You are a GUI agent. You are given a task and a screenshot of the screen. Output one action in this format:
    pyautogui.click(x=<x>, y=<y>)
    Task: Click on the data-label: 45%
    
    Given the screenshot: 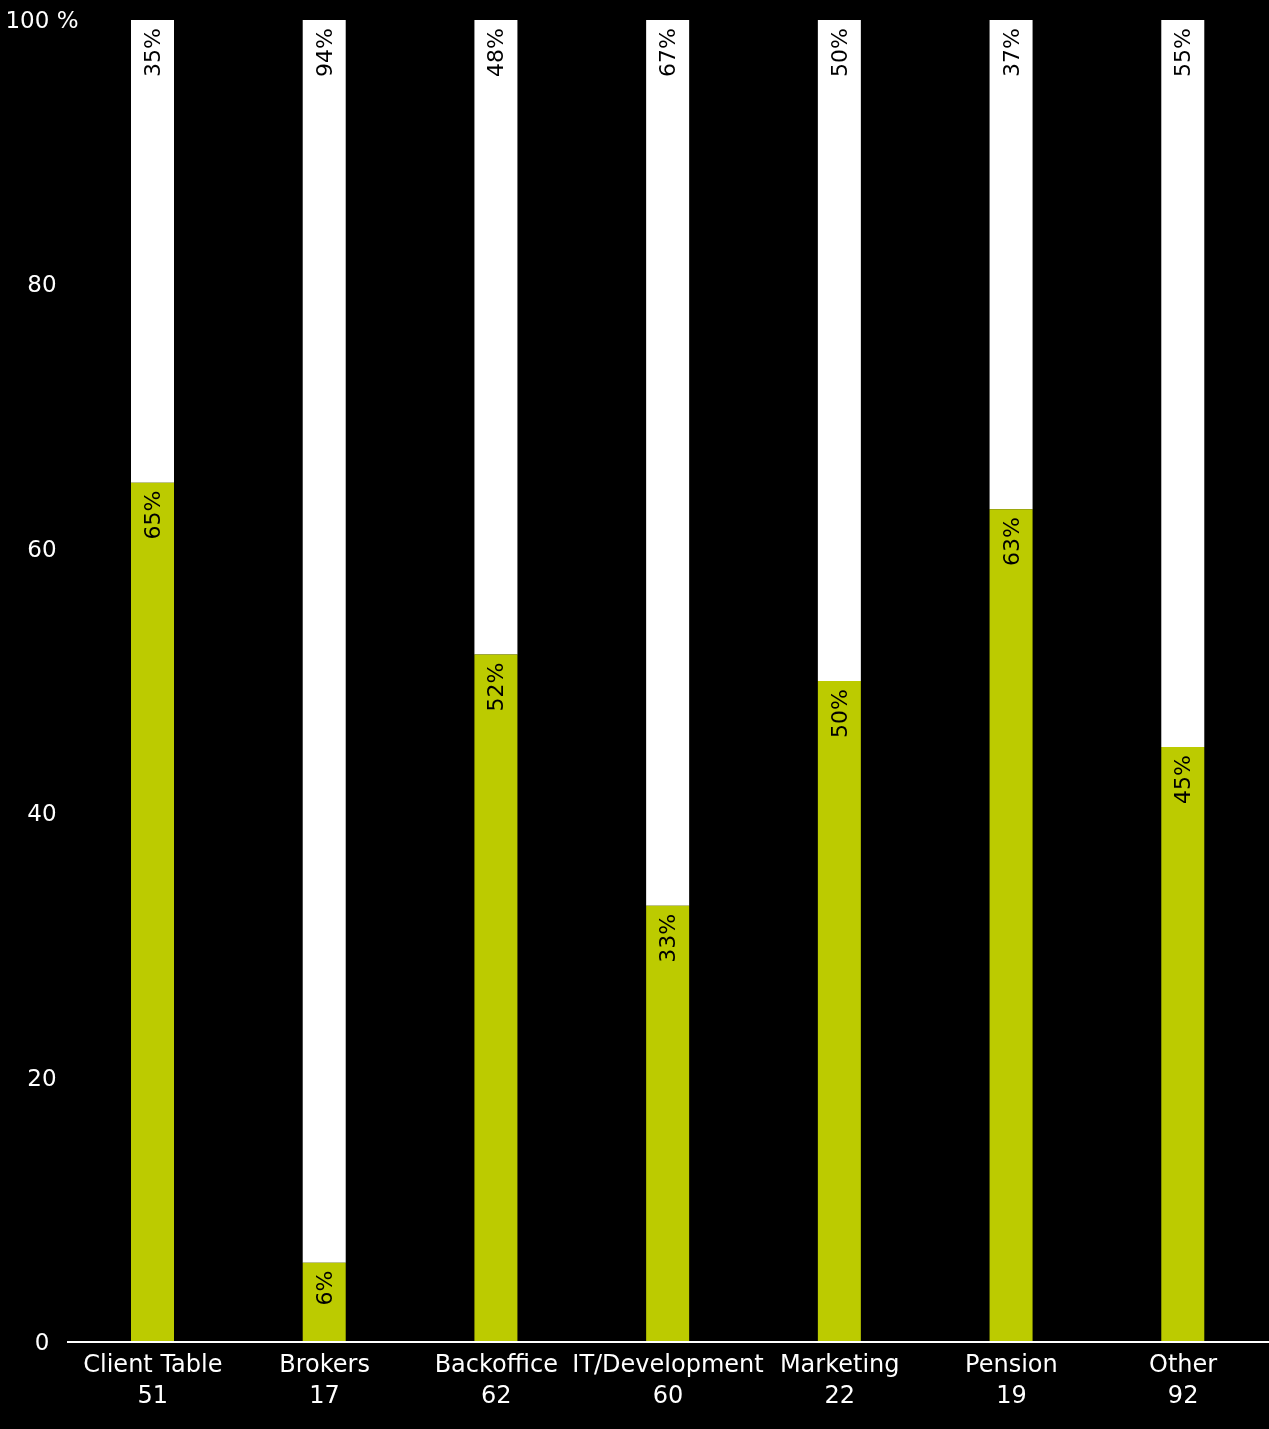 What is the action you would take?
    pyautogui.click(x=1183, y=780)
    